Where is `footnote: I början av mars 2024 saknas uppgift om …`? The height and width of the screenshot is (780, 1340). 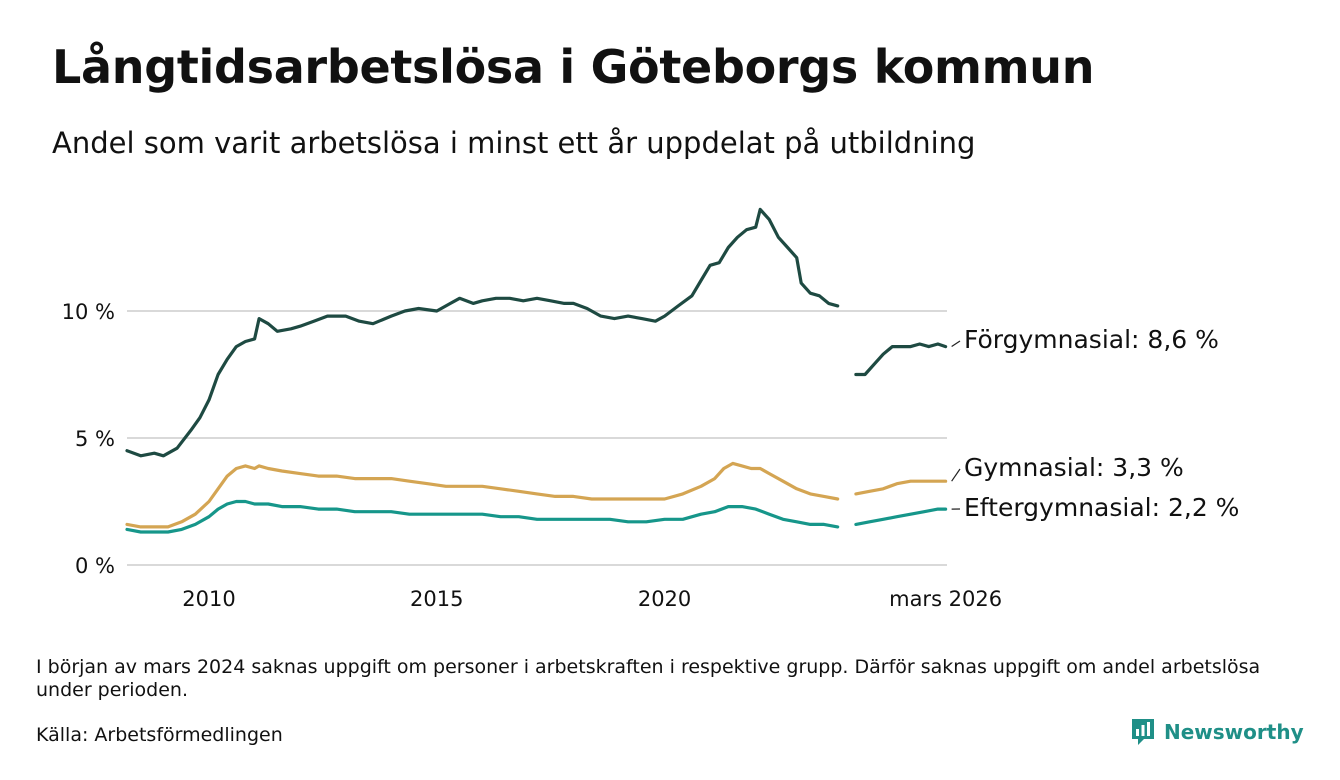 footnote: I början av mars 2024 saknas uppgift om … is located at coordinates (648, 678).